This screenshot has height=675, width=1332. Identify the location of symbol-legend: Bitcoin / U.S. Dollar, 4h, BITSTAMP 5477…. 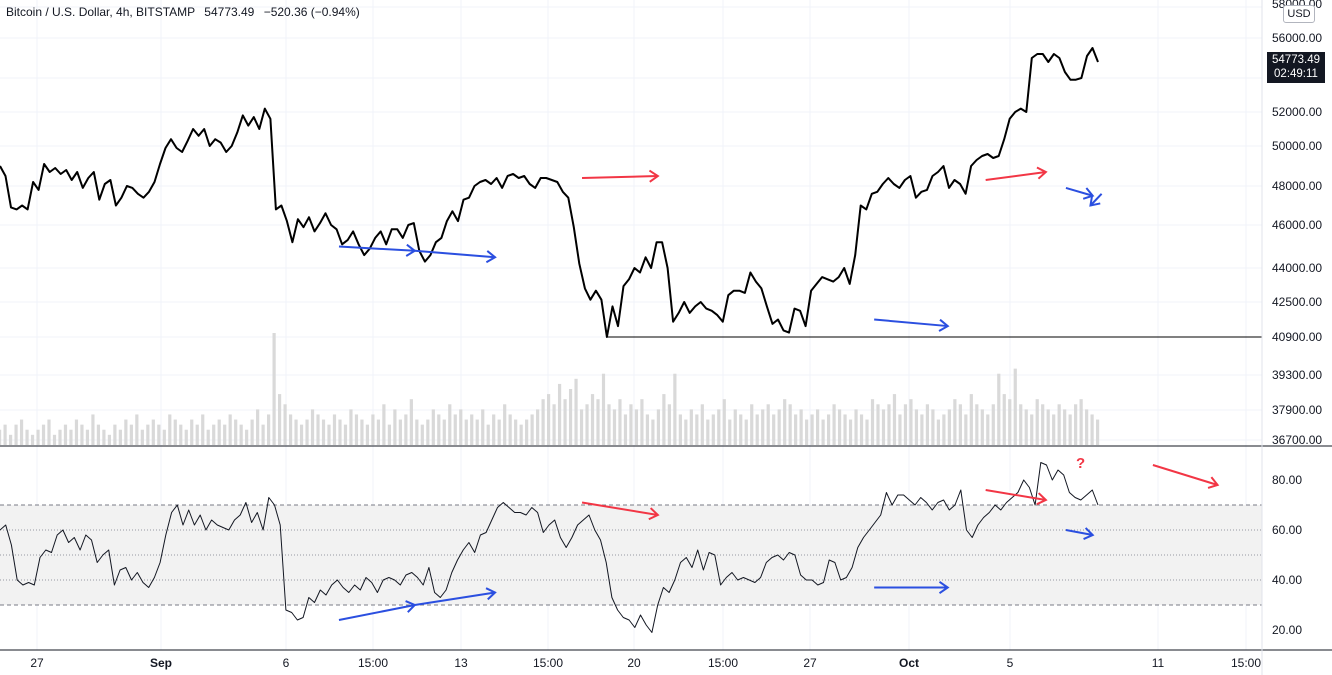
(183, 12).